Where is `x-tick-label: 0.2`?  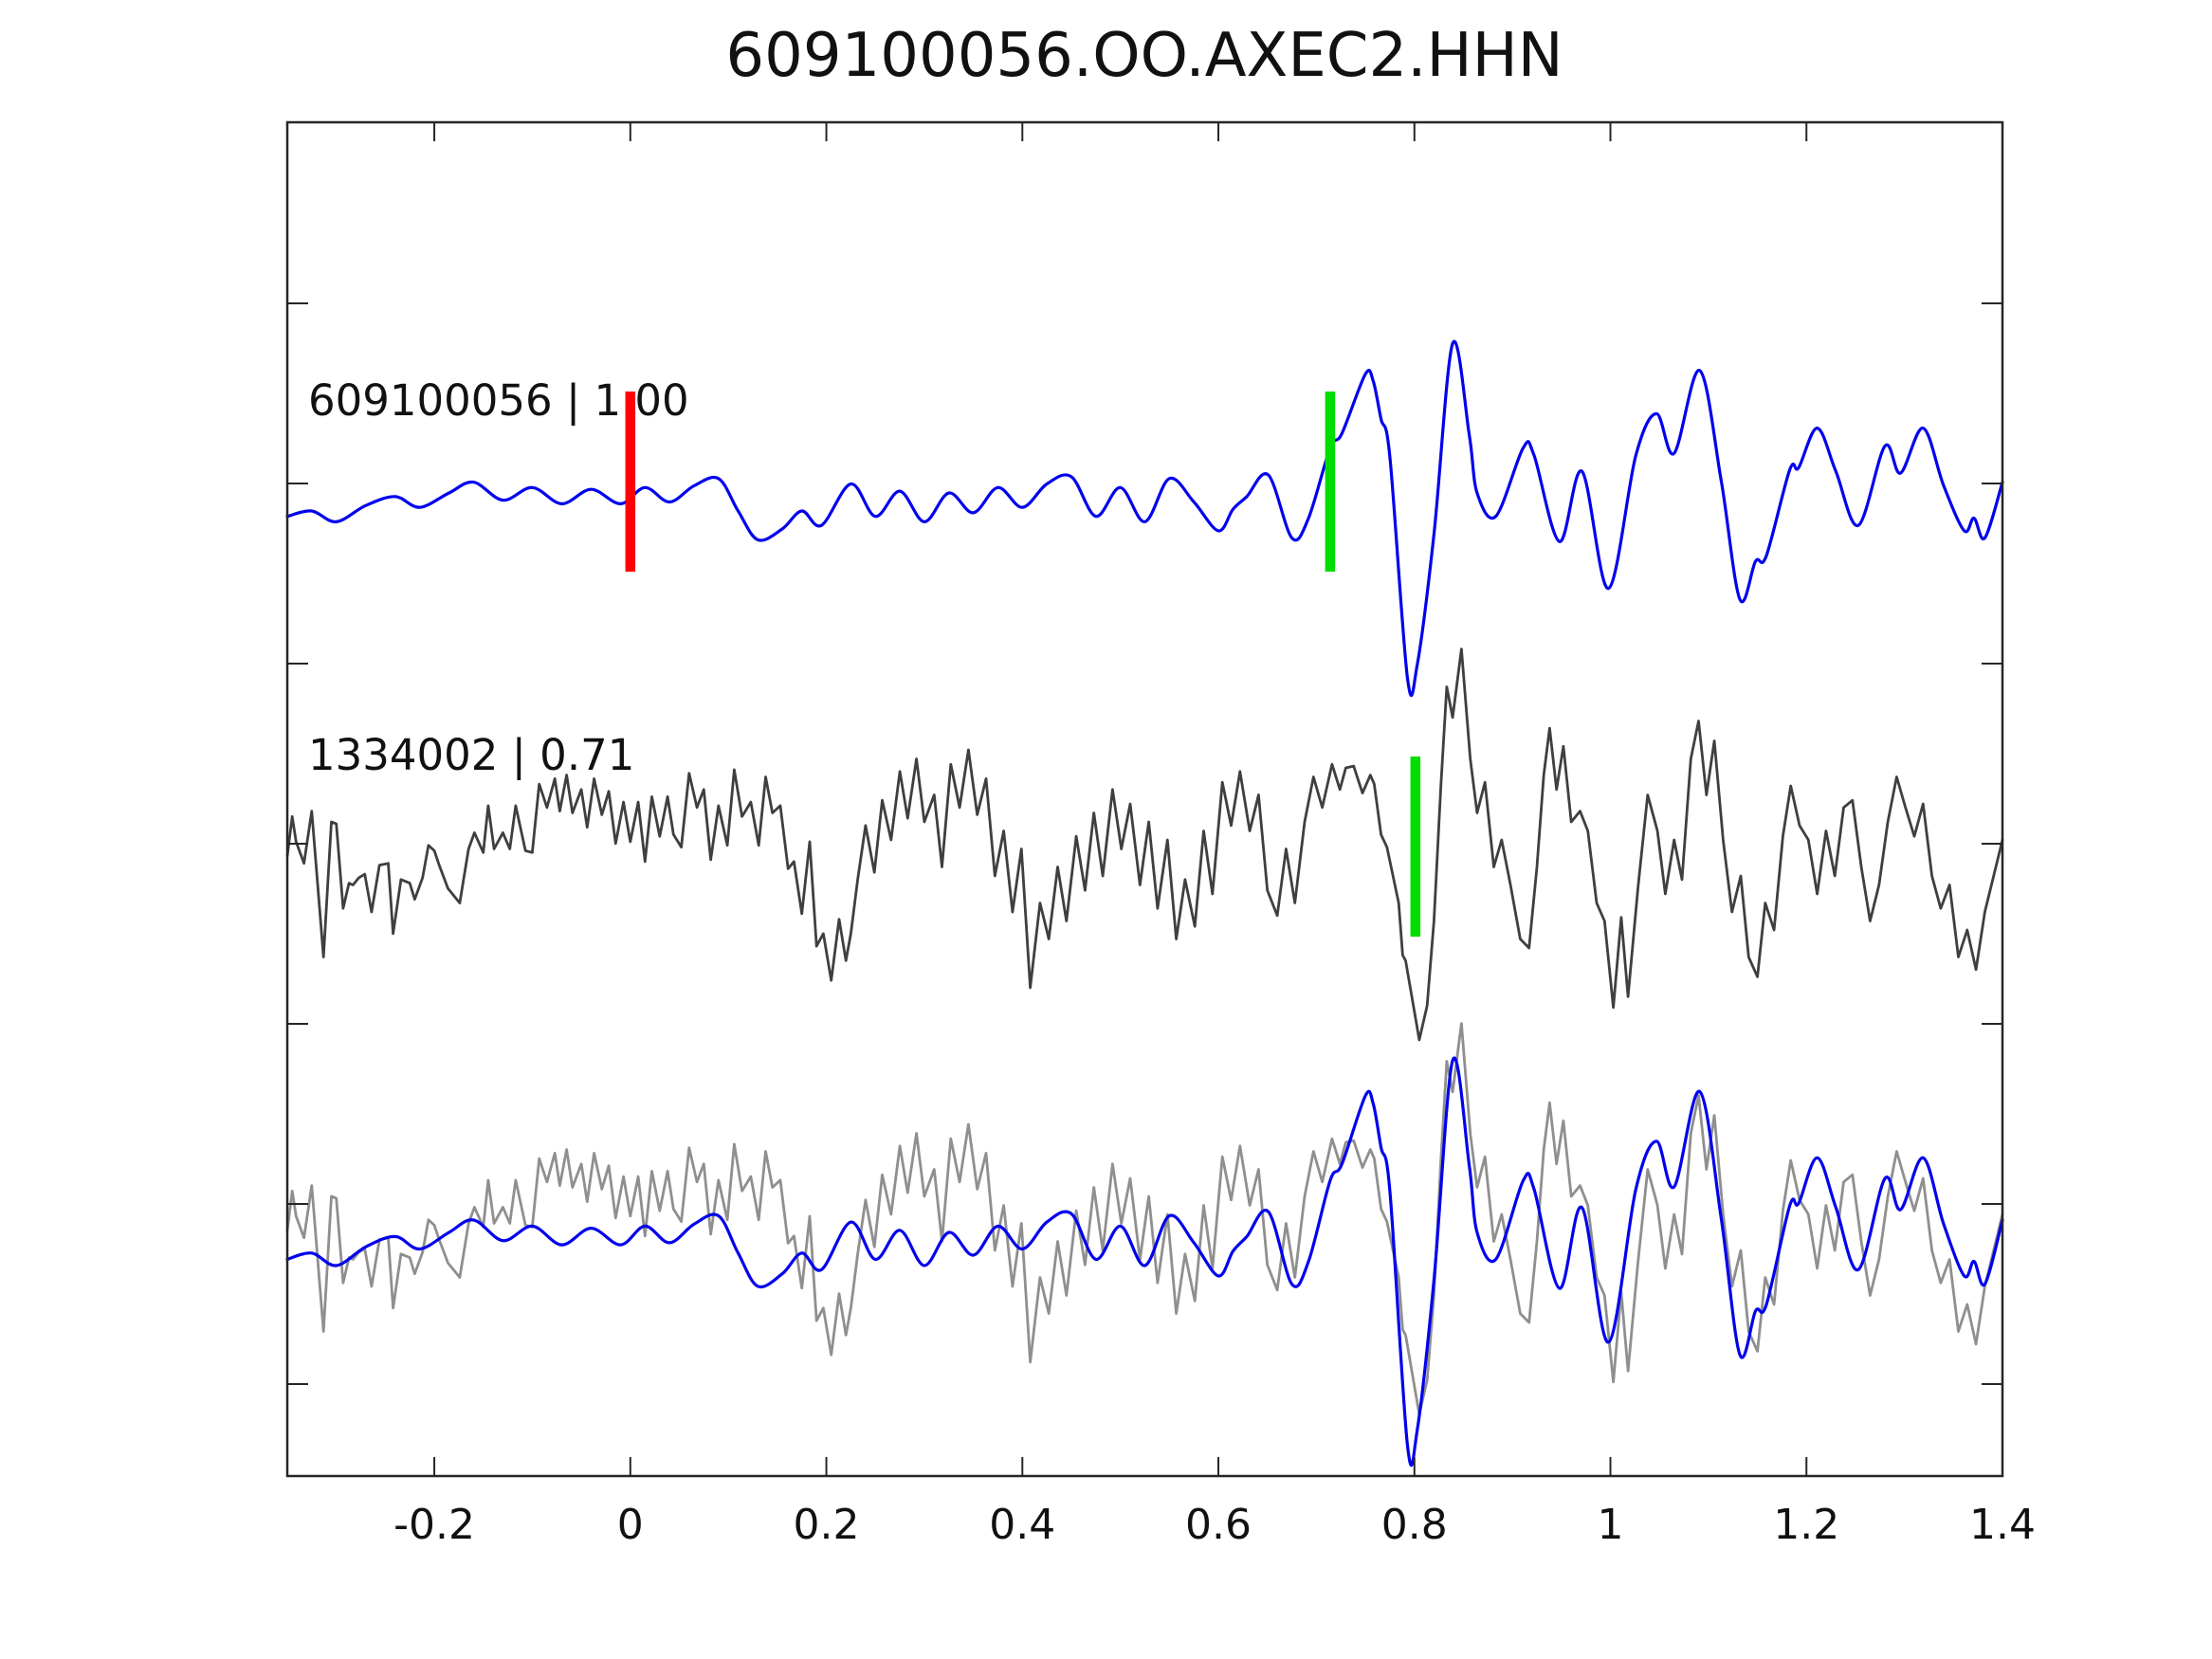 x-tick-label: 0.2 is located at coordinates (827, 1525).